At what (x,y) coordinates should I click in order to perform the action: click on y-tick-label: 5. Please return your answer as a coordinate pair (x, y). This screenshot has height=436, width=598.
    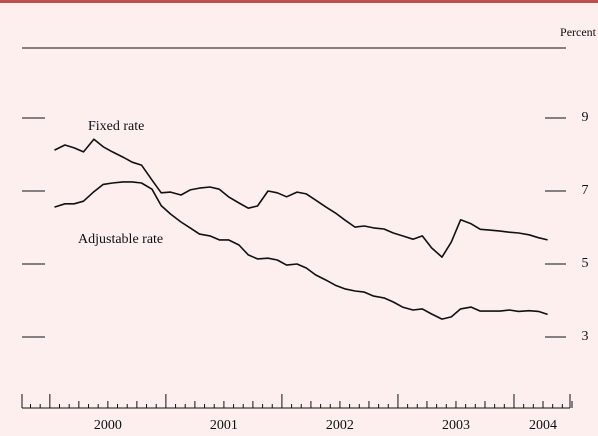
    Looking at the image, I should click on (585, 263).